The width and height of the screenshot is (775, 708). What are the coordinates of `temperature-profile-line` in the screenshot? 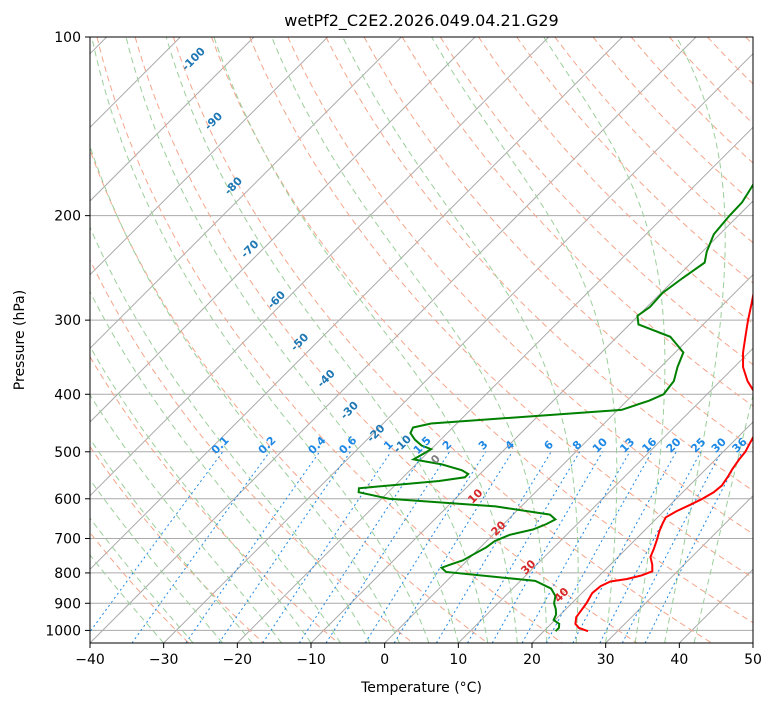 It's located at (663, 461).